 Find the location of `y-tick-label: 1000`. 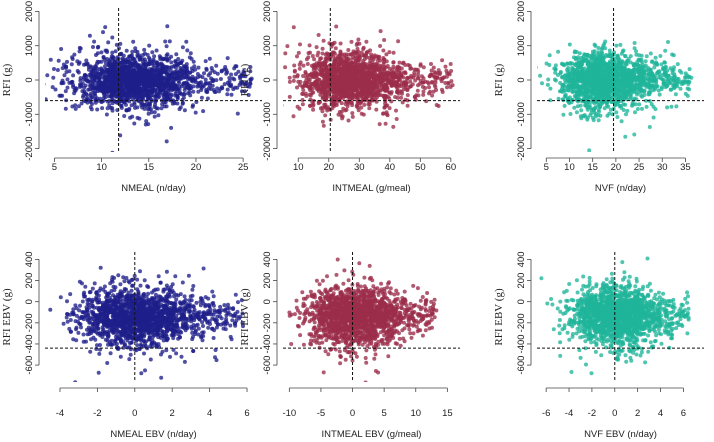

y-tick-label: 1000 is located at coordinates (267, 45).